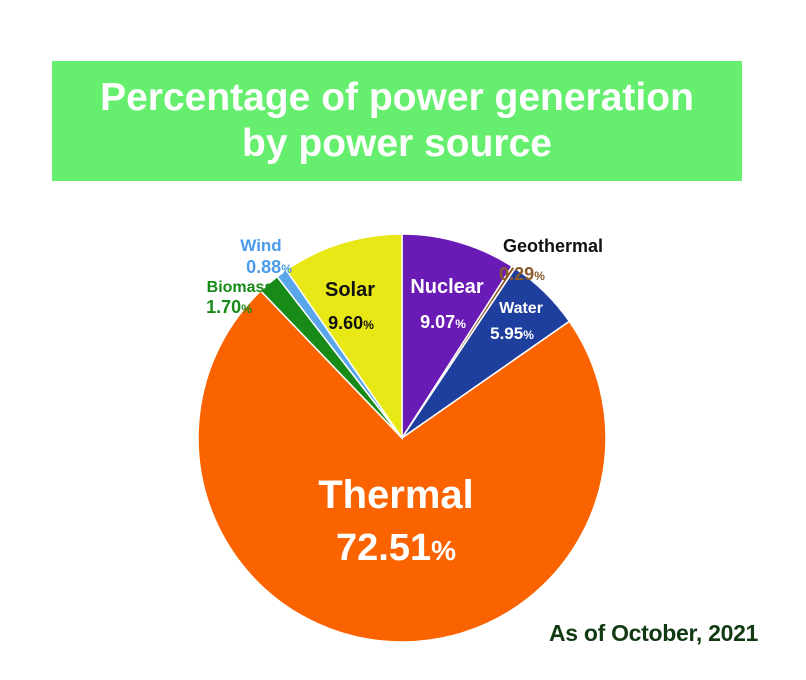 The width and height of the screenshot is (806, 680). I want to click on value-nuclear: 9.07%, so click(443, 322).